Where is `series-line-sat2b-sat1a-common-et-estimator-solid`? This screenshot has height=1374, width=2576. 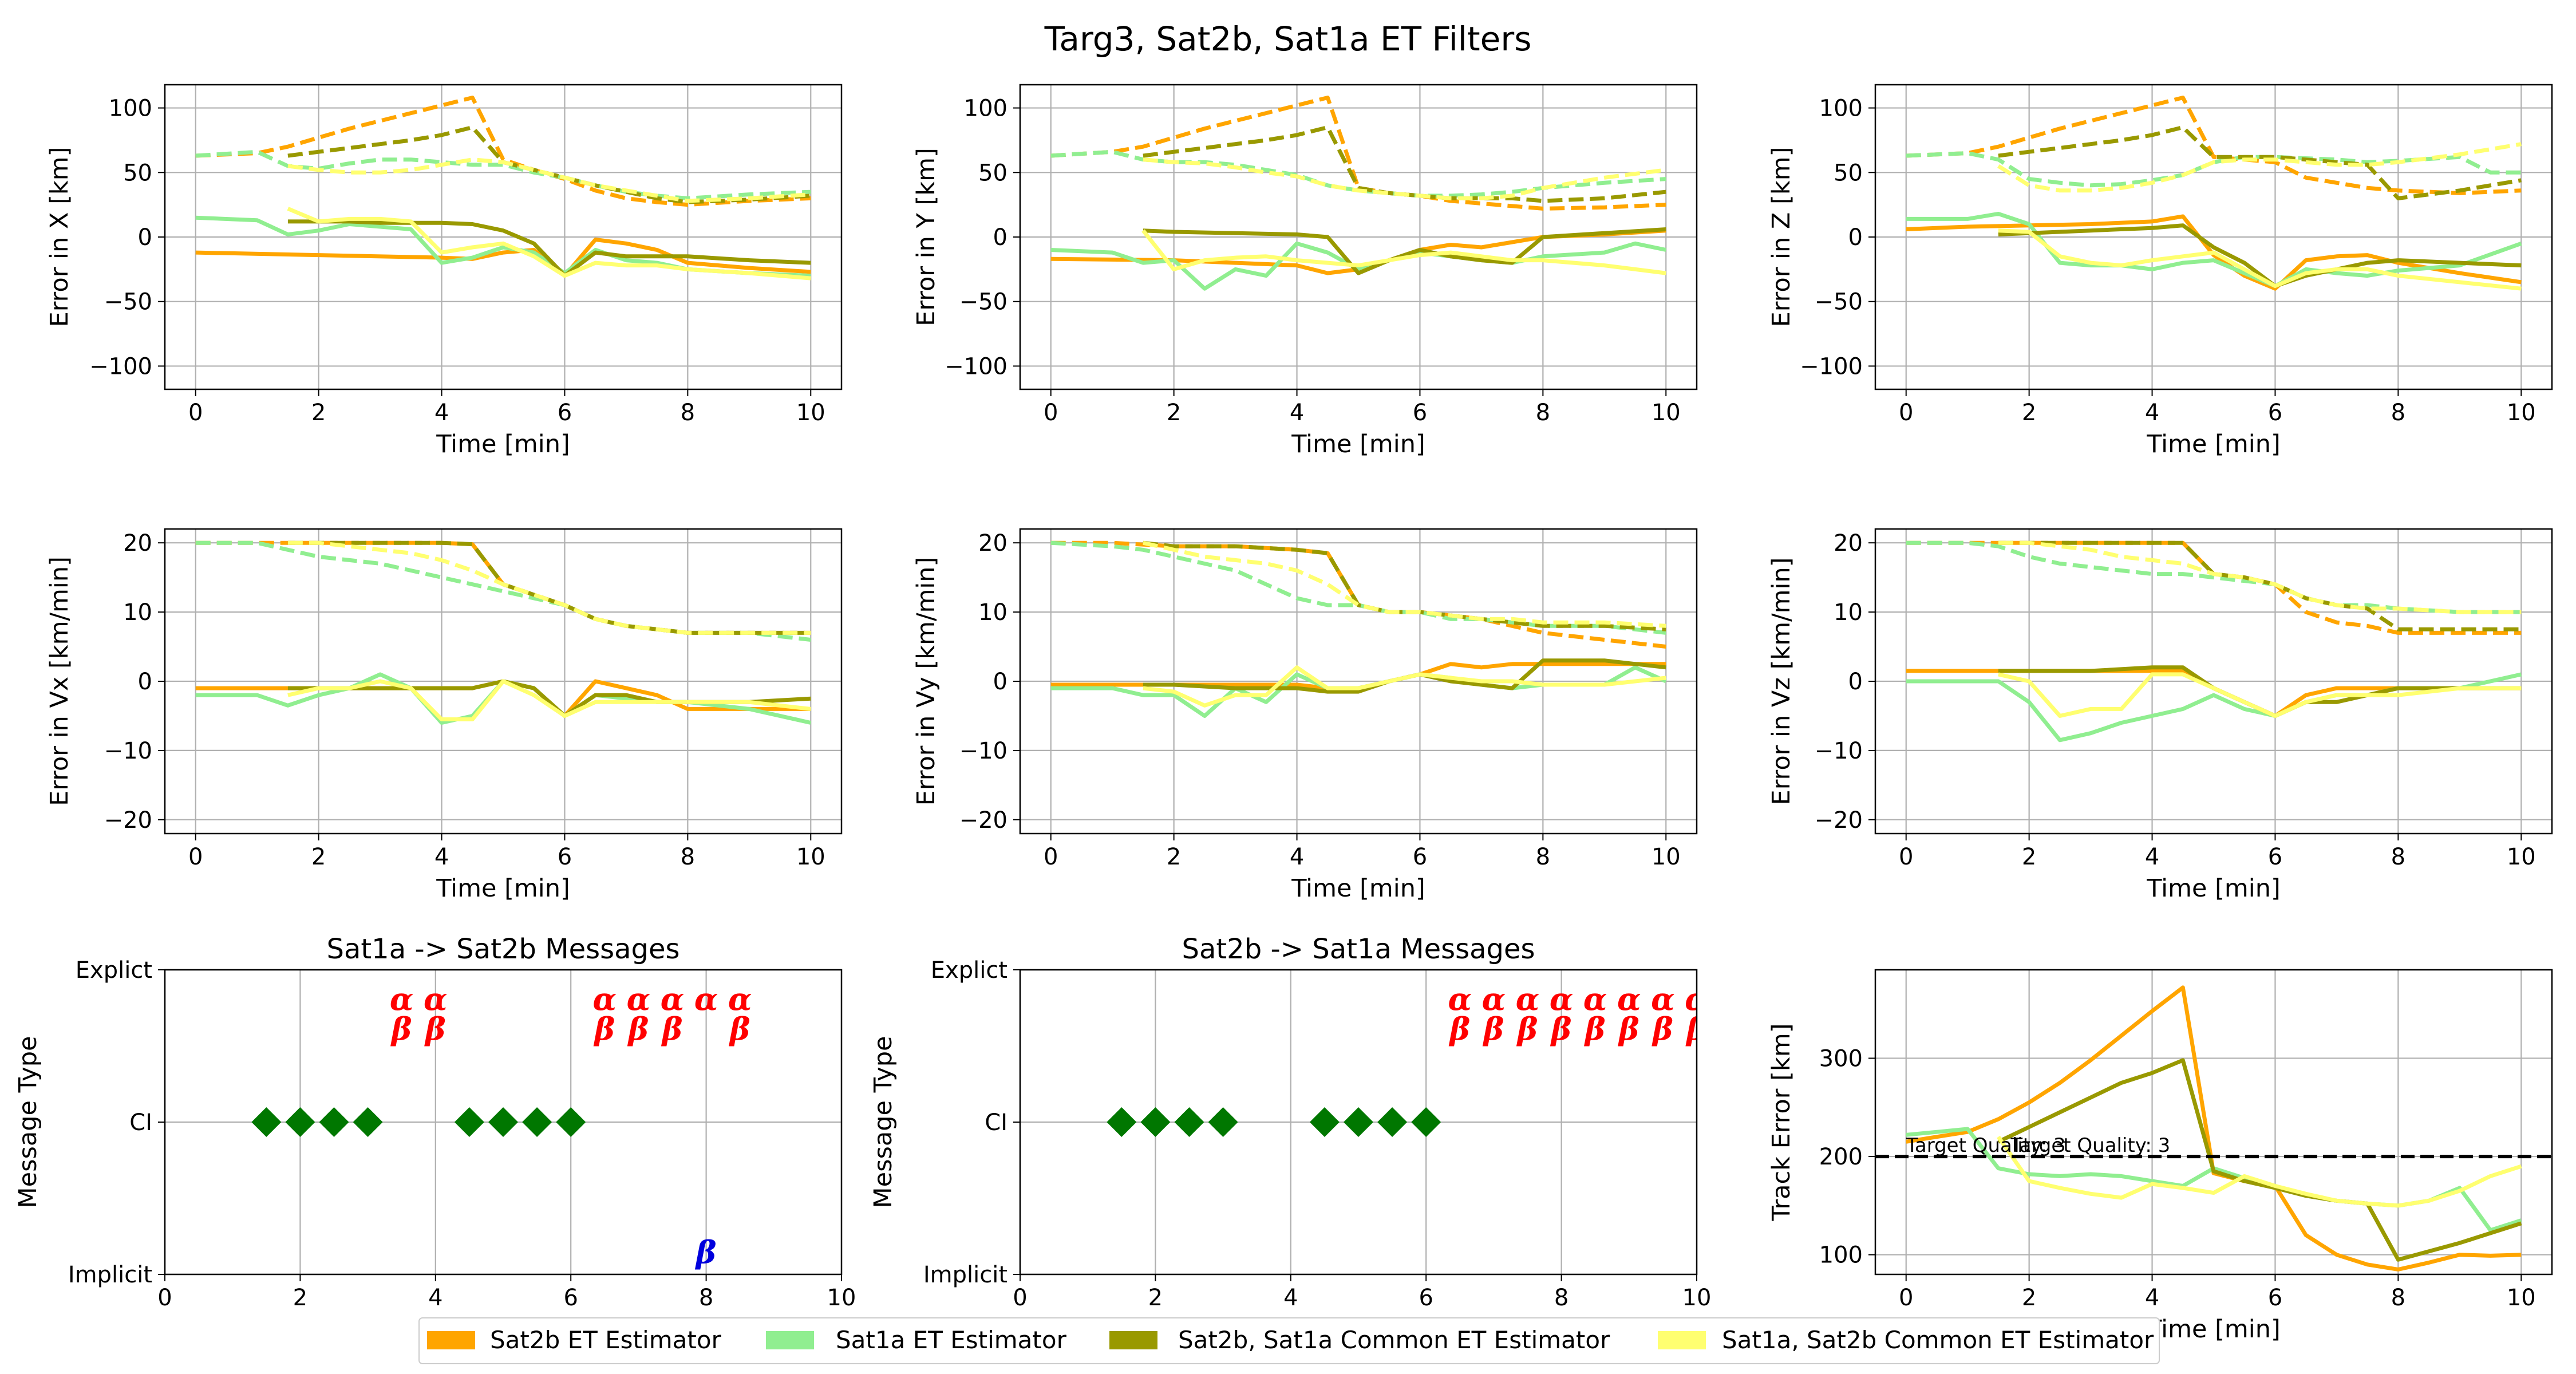 series-line-sat2b-sat1a-common-et-estimator-solid is located at coordinates (549, 248).